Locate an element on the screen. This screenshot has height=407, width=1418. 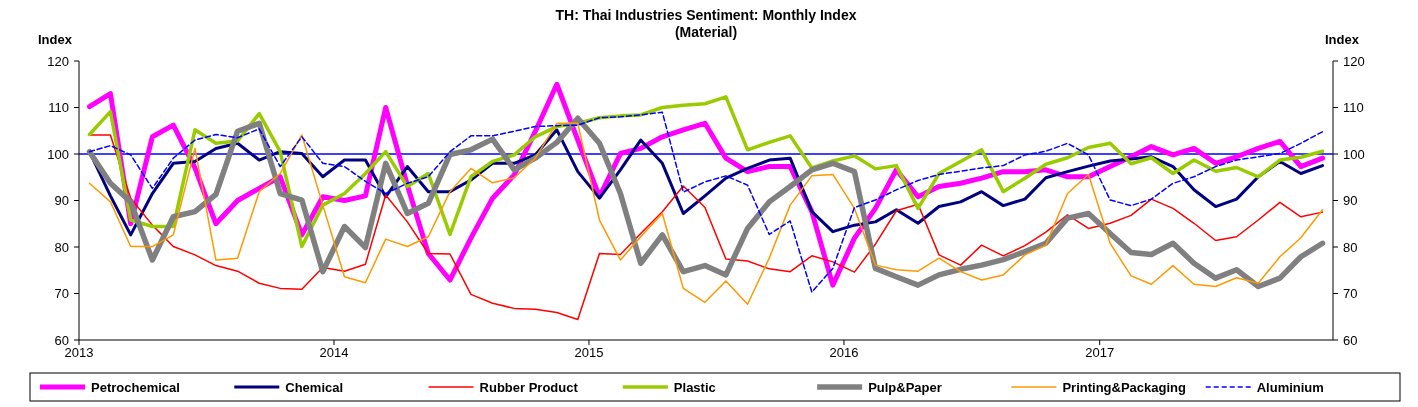
chart-subtitle: (Material) is located at coordinates (706, 32).